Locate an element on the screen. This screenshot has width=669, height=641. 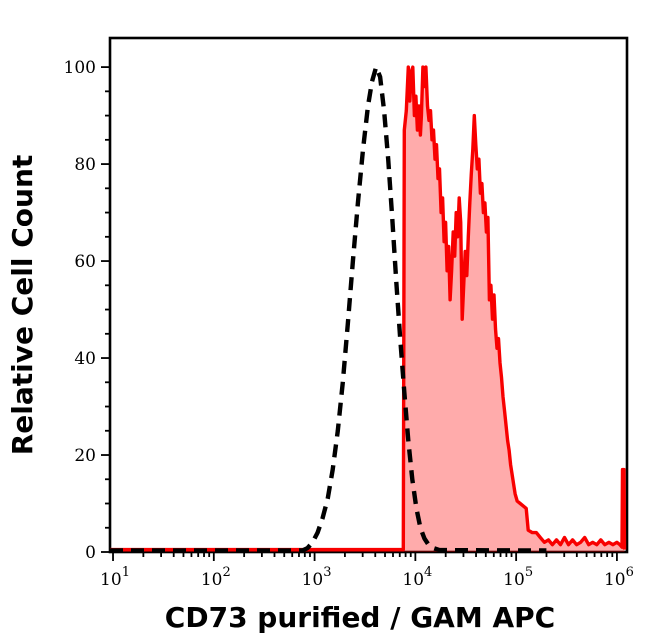
x-tick-label: 10² is located at coordinates (216, 577).